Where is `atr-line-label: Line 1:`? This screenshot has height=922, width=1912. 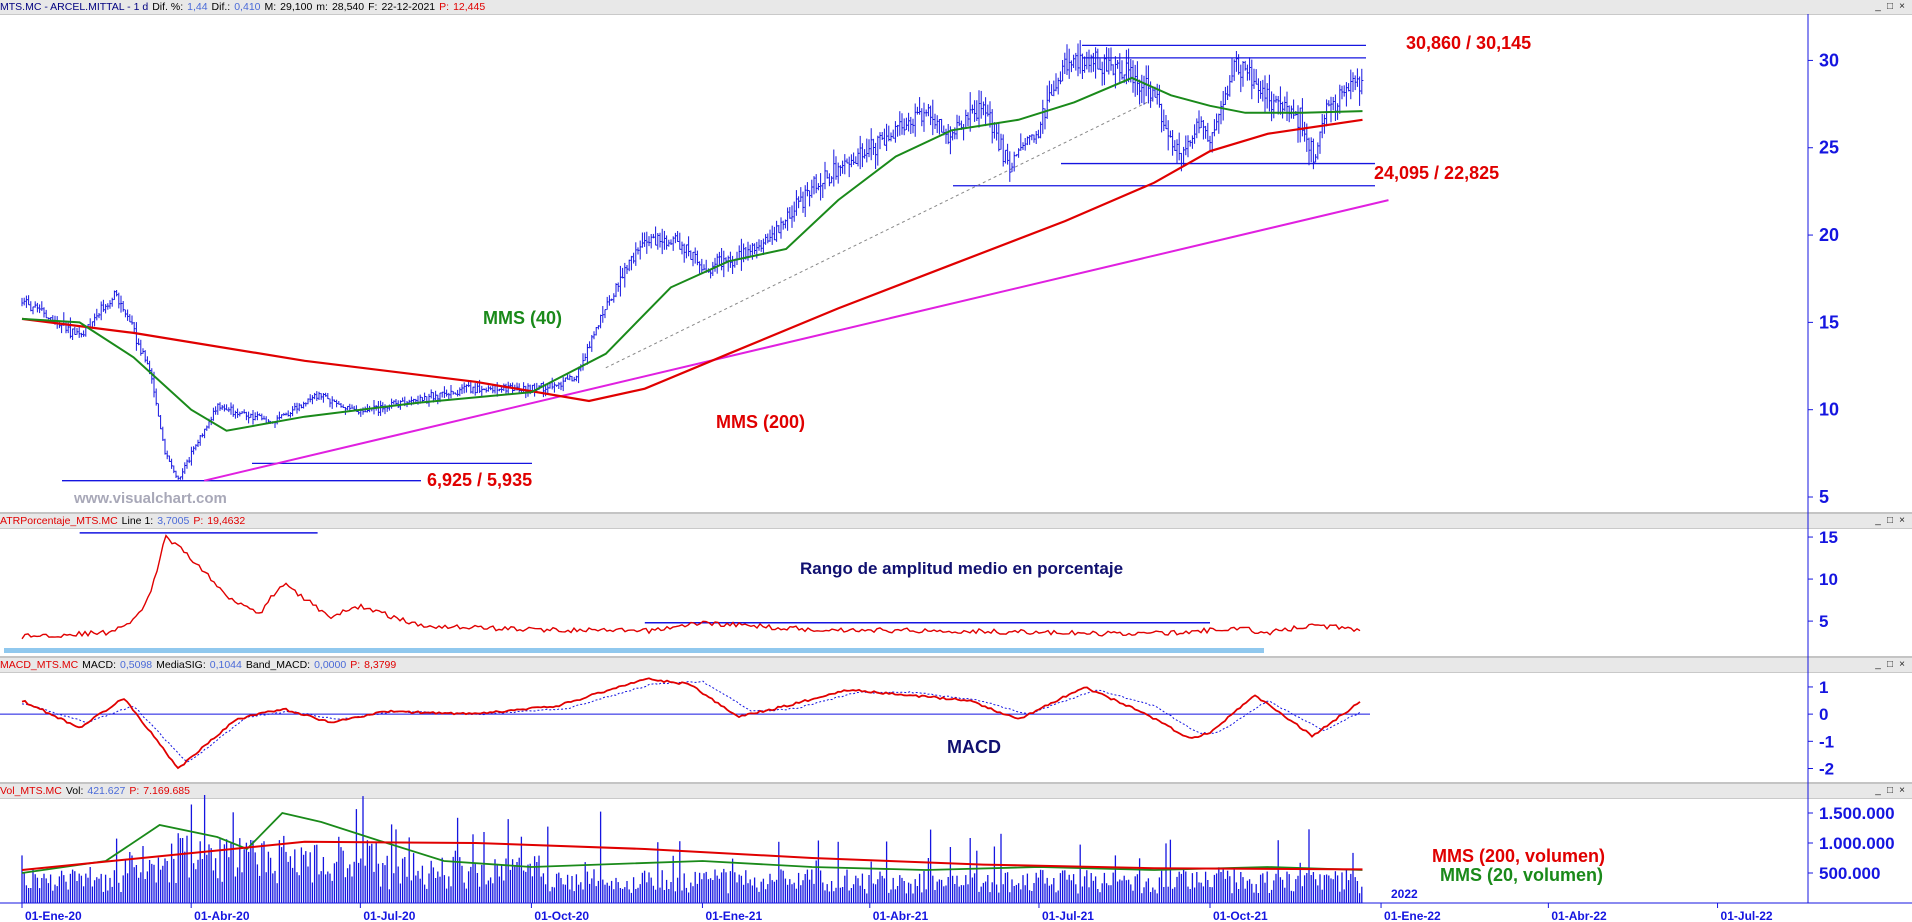 atr-line-label: Line 1: is located at coordinates (137, 521).